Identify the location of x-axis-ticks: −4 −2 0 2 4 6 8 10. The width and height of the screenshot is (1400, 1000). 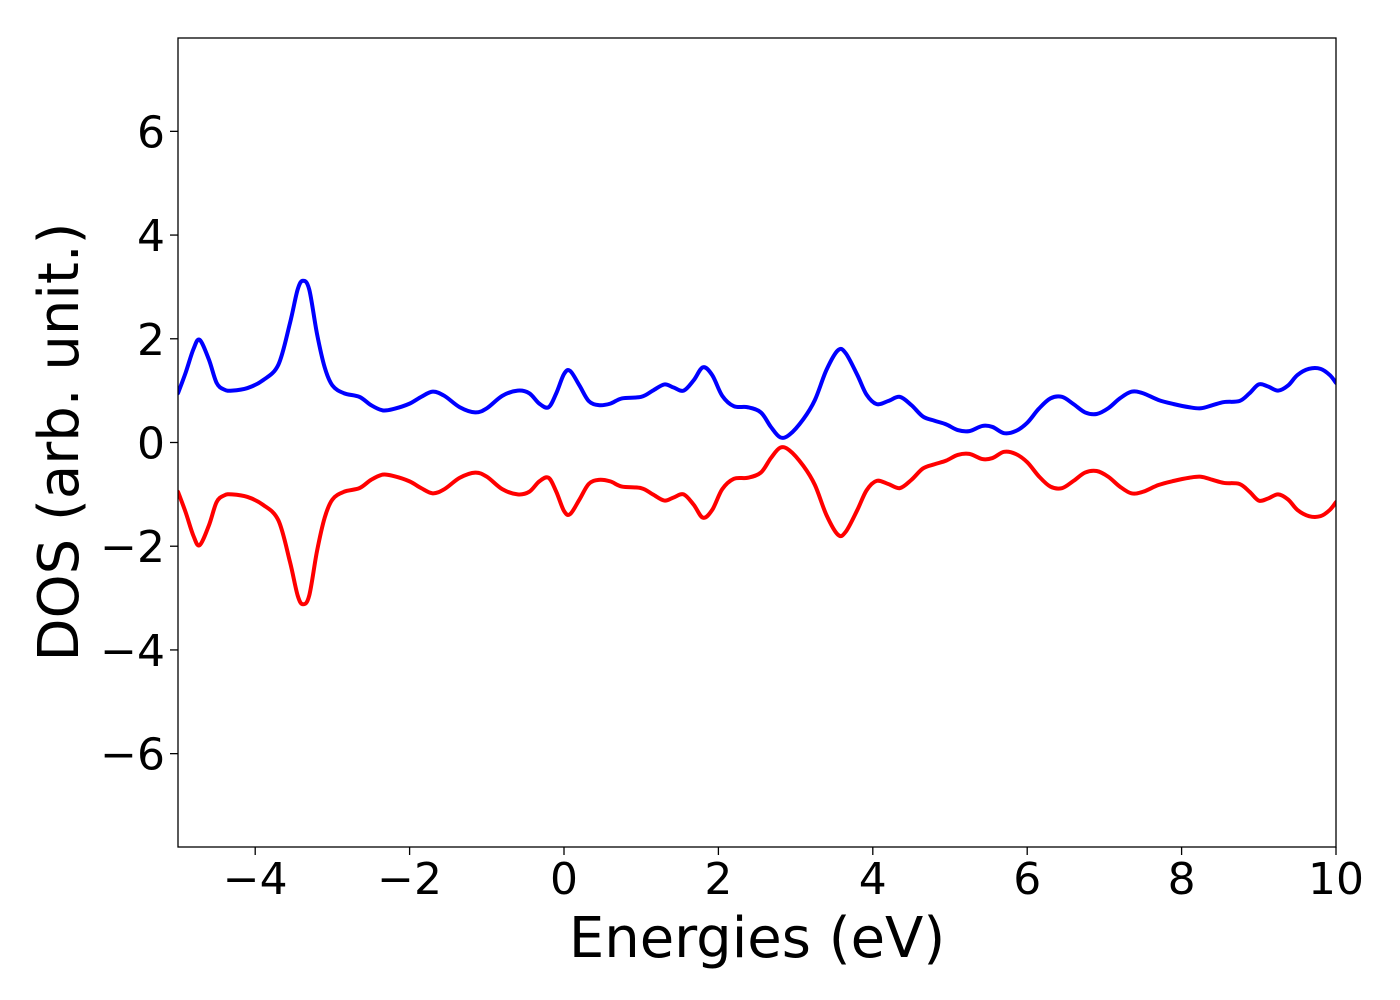
(793, 876).